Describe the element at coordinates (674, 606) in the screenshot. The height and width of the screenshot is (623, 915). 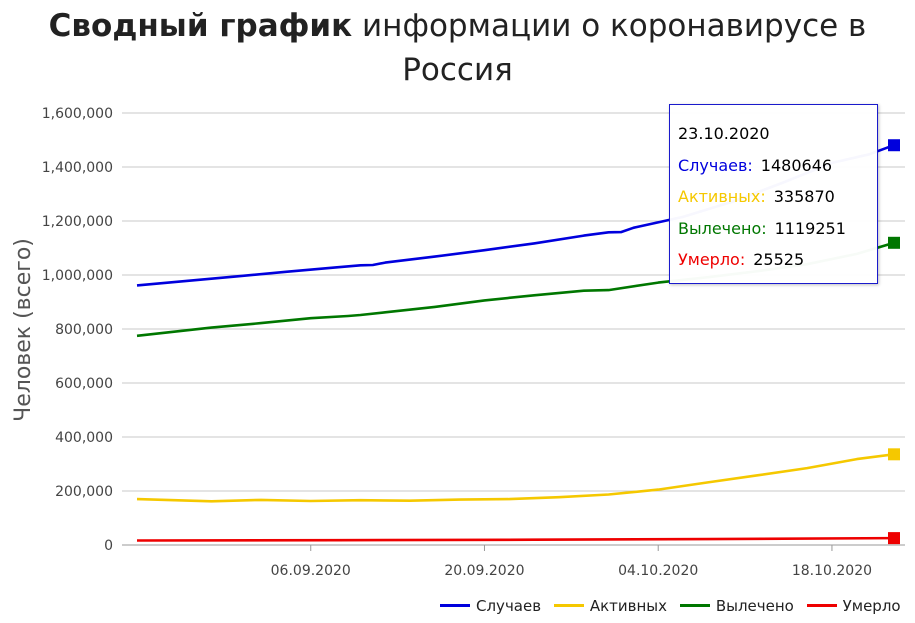
I see `chart-legend: Случаев Активных Вылечено Умерло` at that location.